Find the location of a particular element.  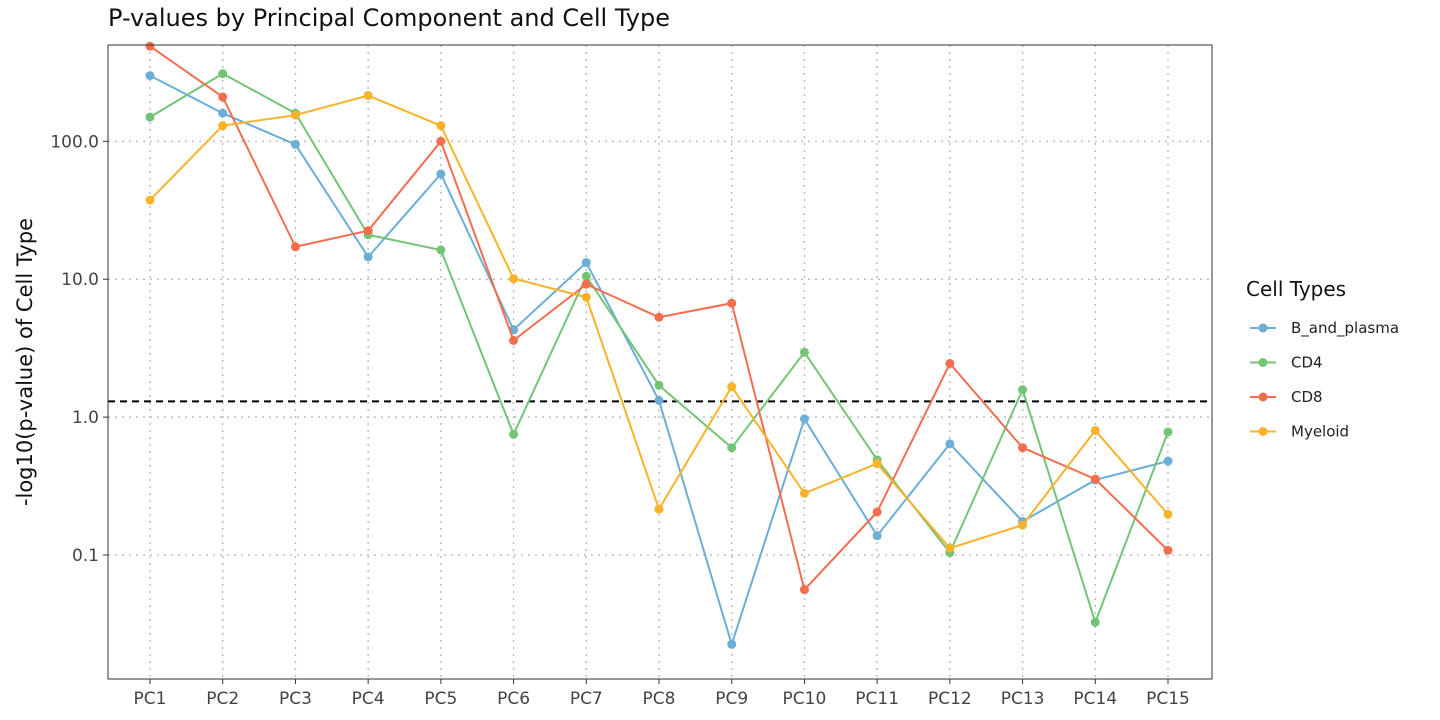

legend-label: B_and_plasma is located at coordinates (1345, 328).